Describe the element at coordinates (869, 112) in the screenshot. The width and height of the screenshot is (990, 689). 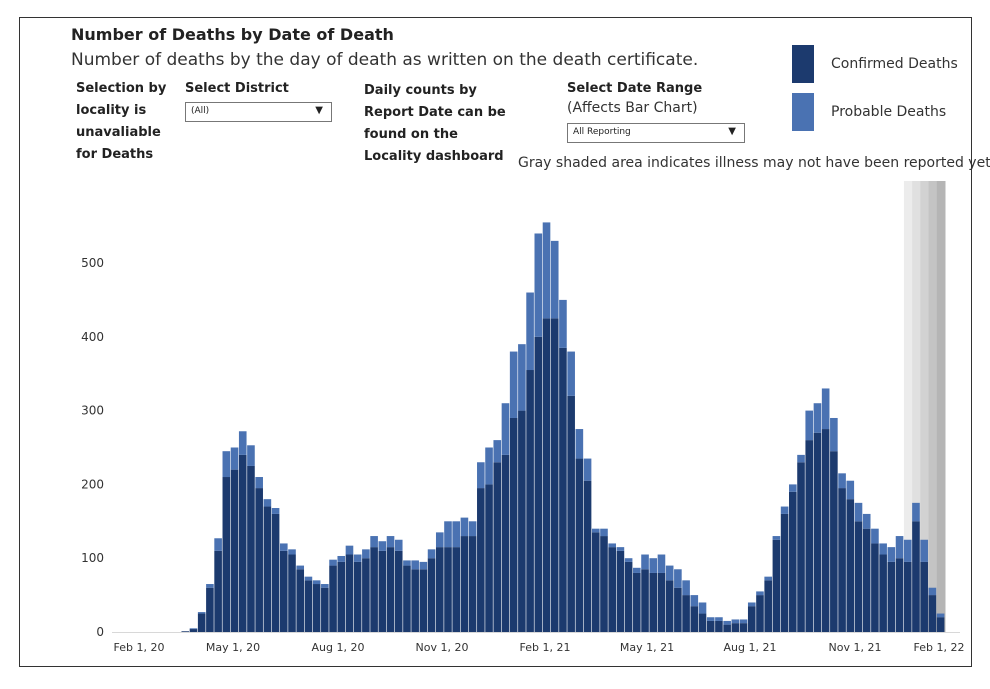
I see `legend-item-probable: Probable Deaths` at that location.